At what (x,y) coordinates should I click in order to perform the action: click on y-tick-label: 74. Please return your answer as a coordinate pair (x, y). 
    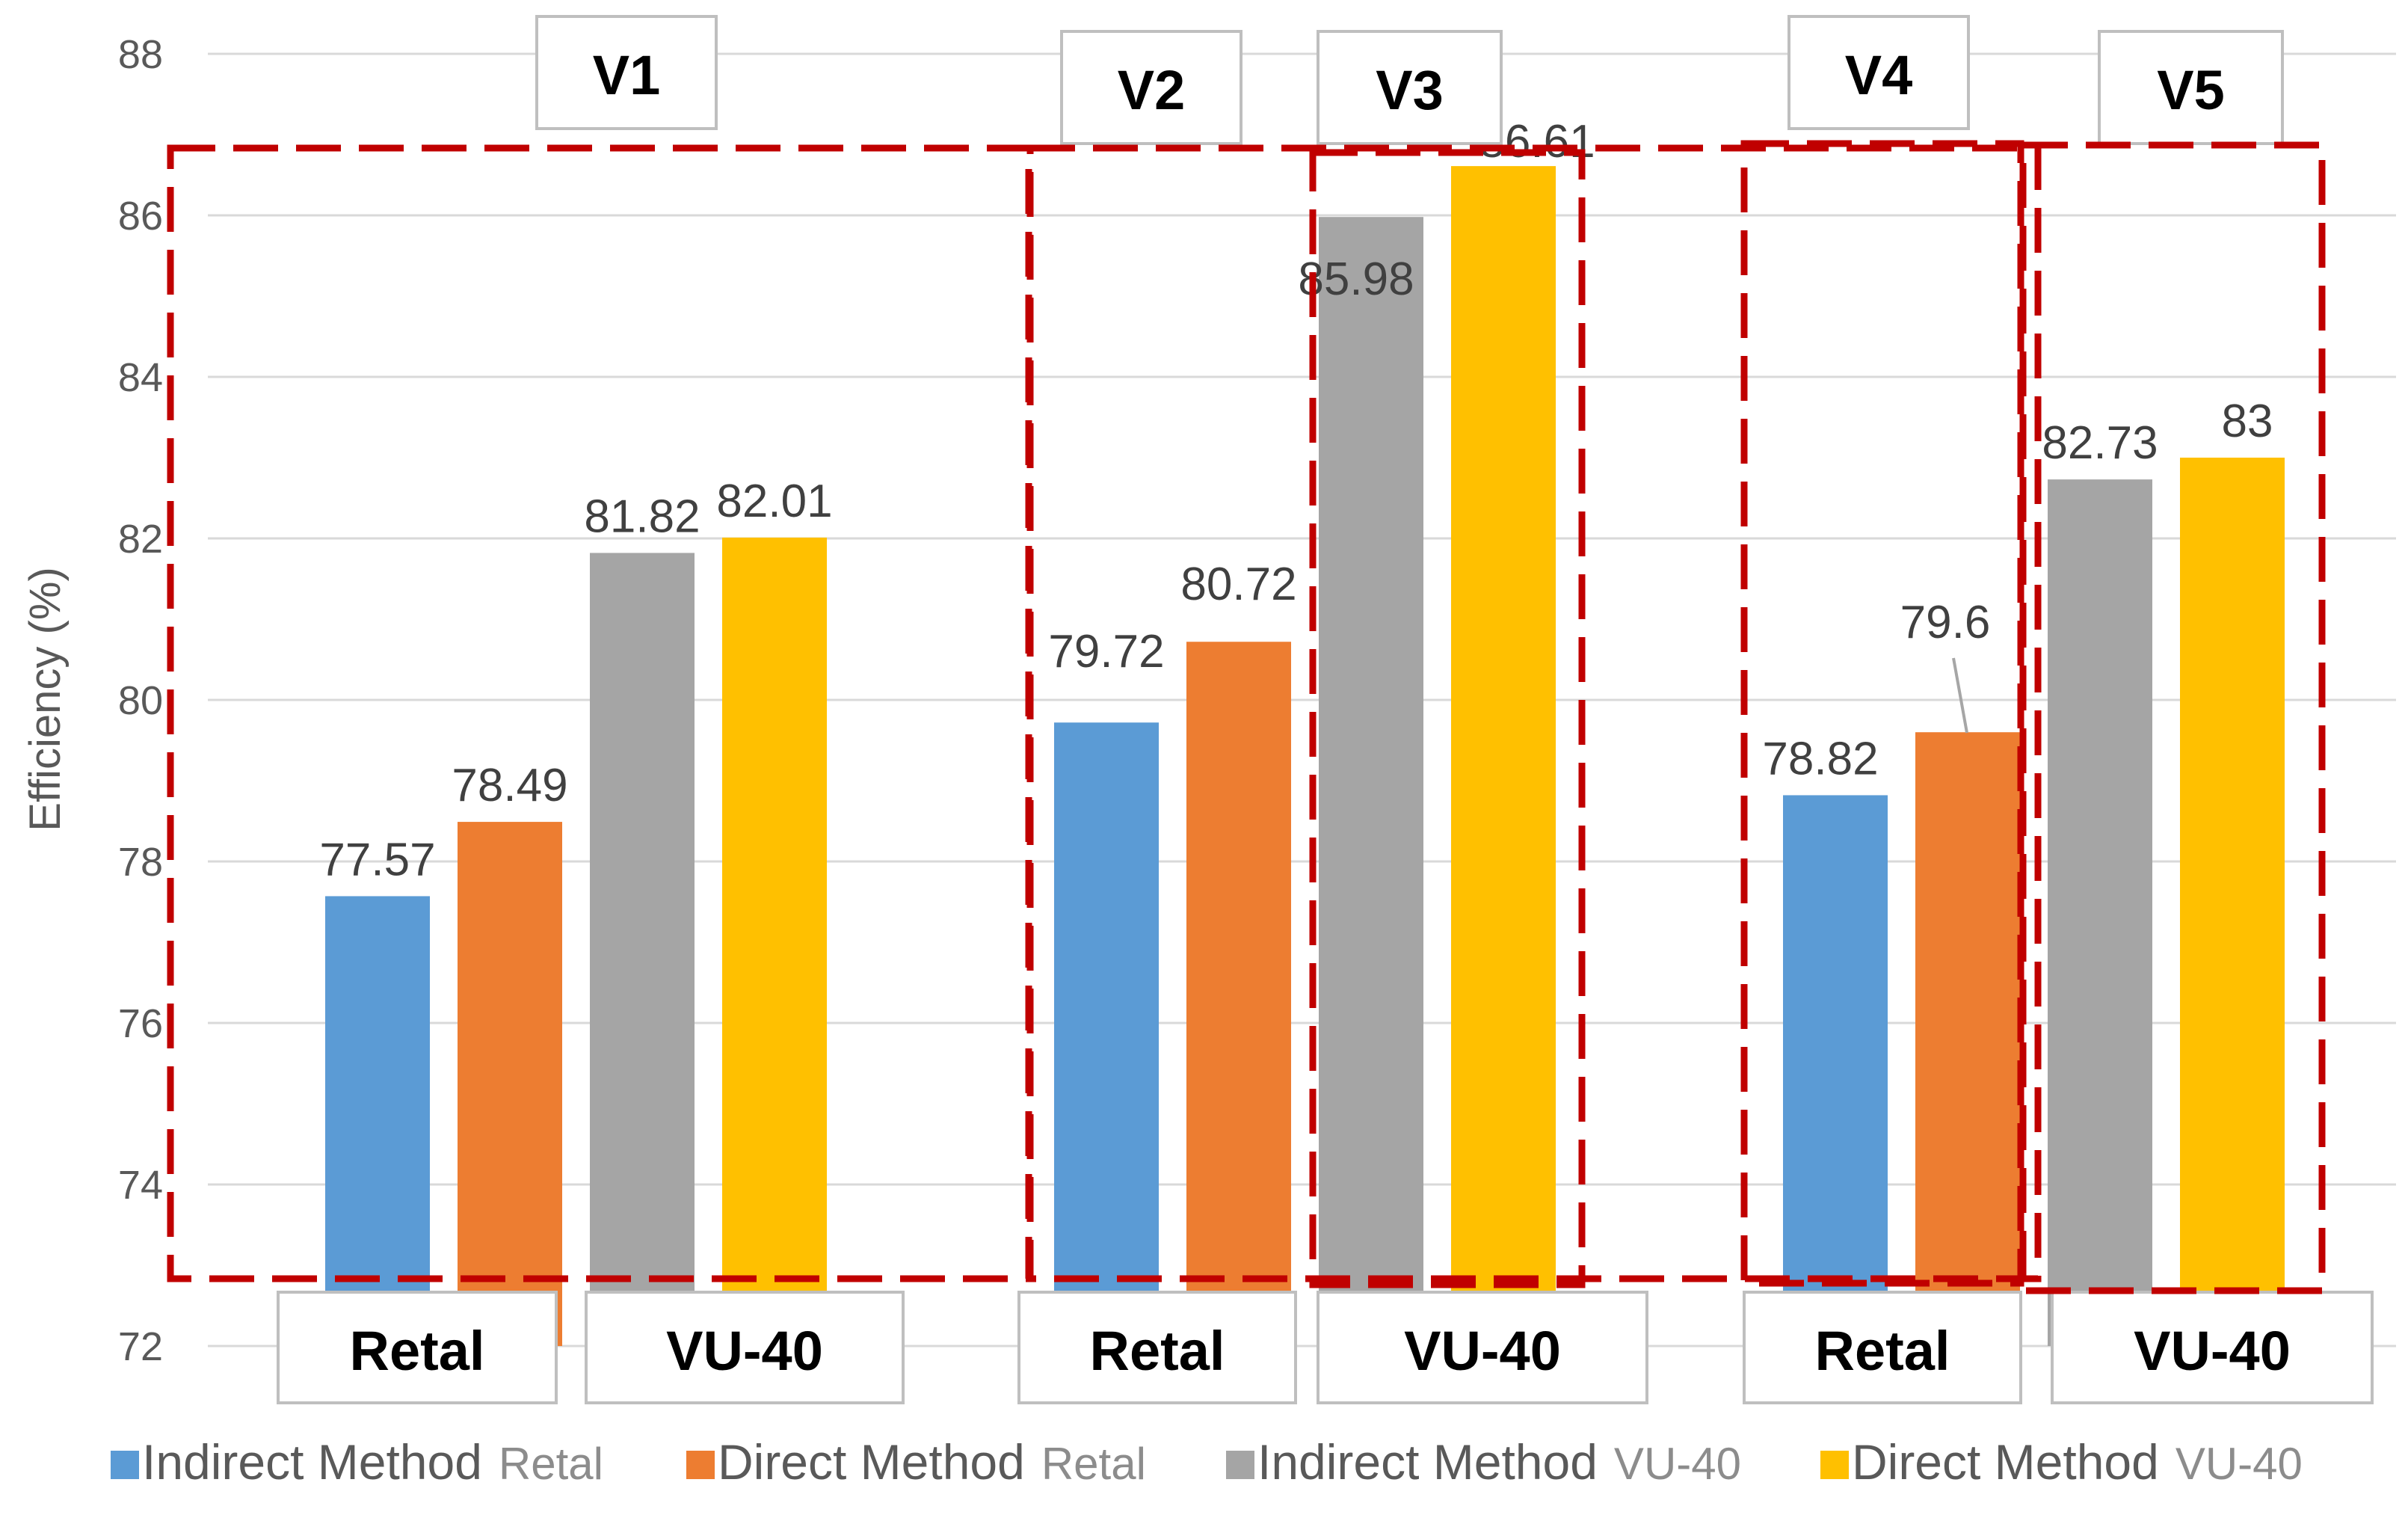
    Looking at the image, I should click on (140, 1185).